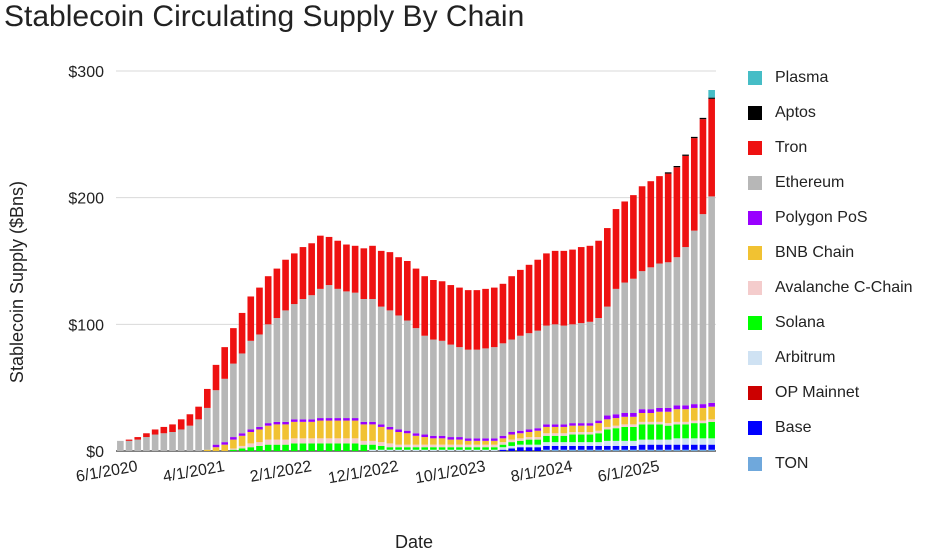  What do you see at coordinates (844, 112) in the screenshot?
I see `legend-item: Aptos` at bounding box center [844, 112].